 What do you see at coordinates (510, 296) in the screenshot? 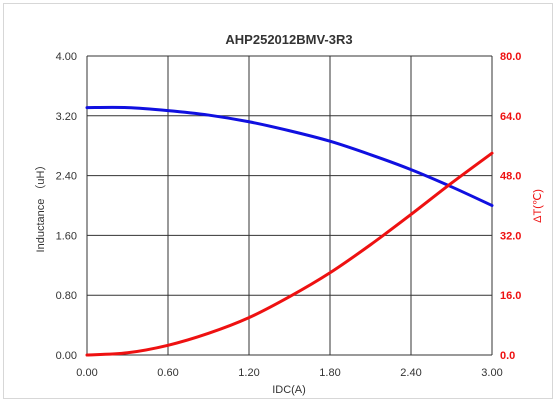
I see `y2-tick-label: 16.0` at bounding box center [510, 296].